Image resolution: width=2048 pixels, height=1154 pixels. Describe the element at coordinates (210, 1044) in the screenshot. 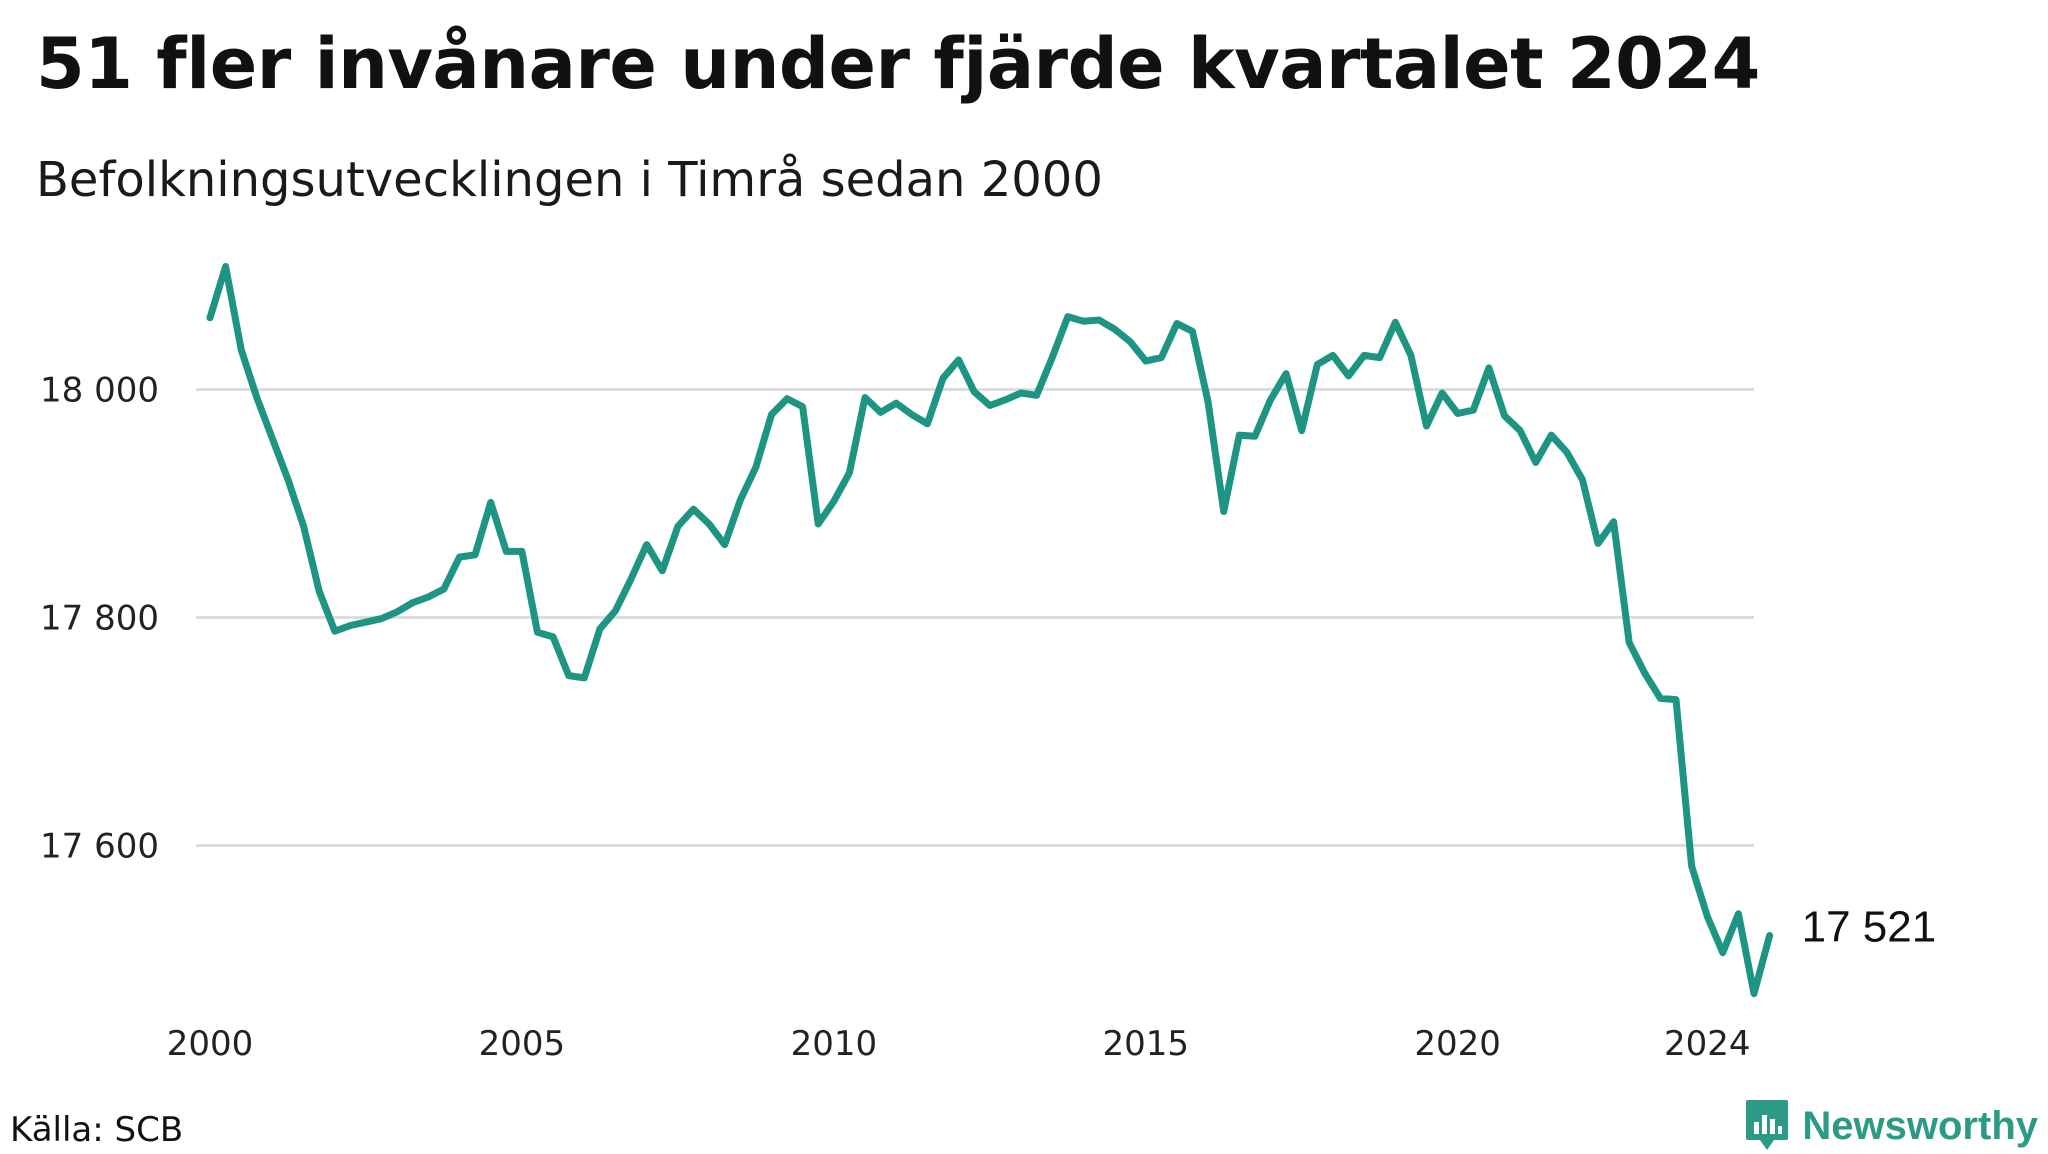

I see `x-tick-label: 2000` at that location.